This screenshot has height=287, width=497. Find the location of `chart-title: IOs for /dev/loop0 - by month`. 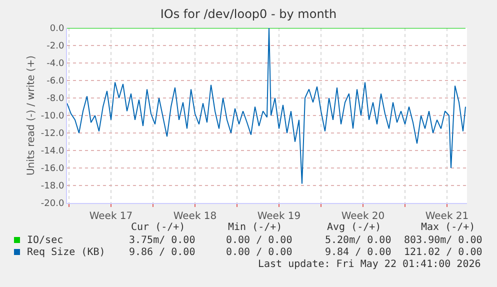

chart-title: IOs for /dev/loop0 - by month is located at coordinates (248, 14).